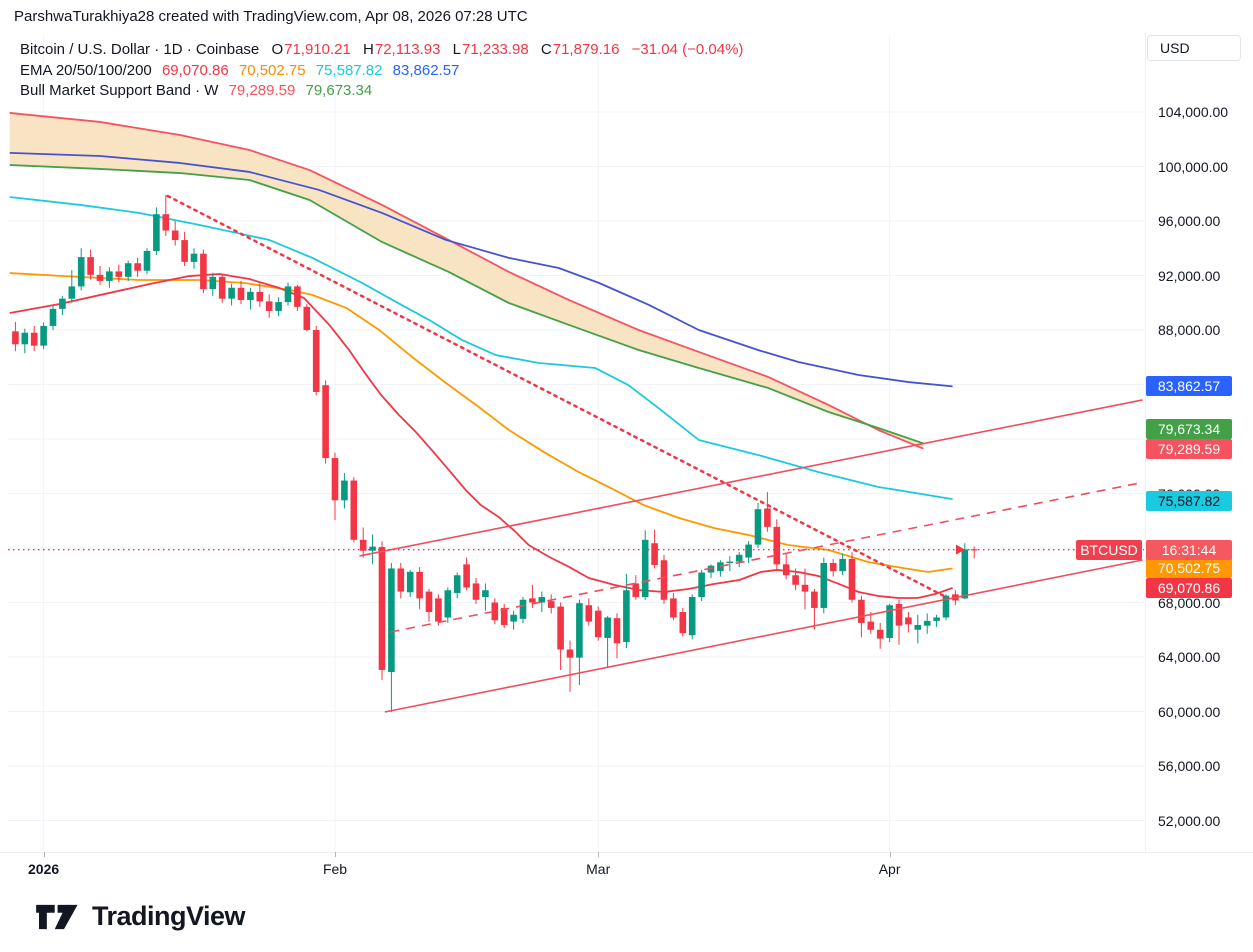 The image size is (1253, 952). What do you see at coordinates (426, 70) in the screenshot?
I see `ema200-value: 83,862.57` at bounding box center [426, 70].